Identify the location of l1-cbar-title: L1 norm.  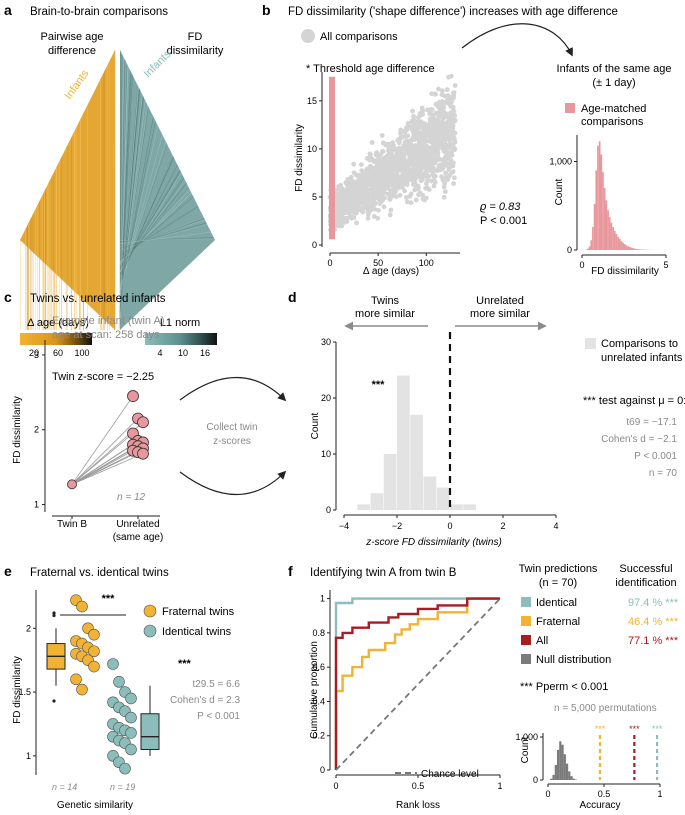
(180, 323).